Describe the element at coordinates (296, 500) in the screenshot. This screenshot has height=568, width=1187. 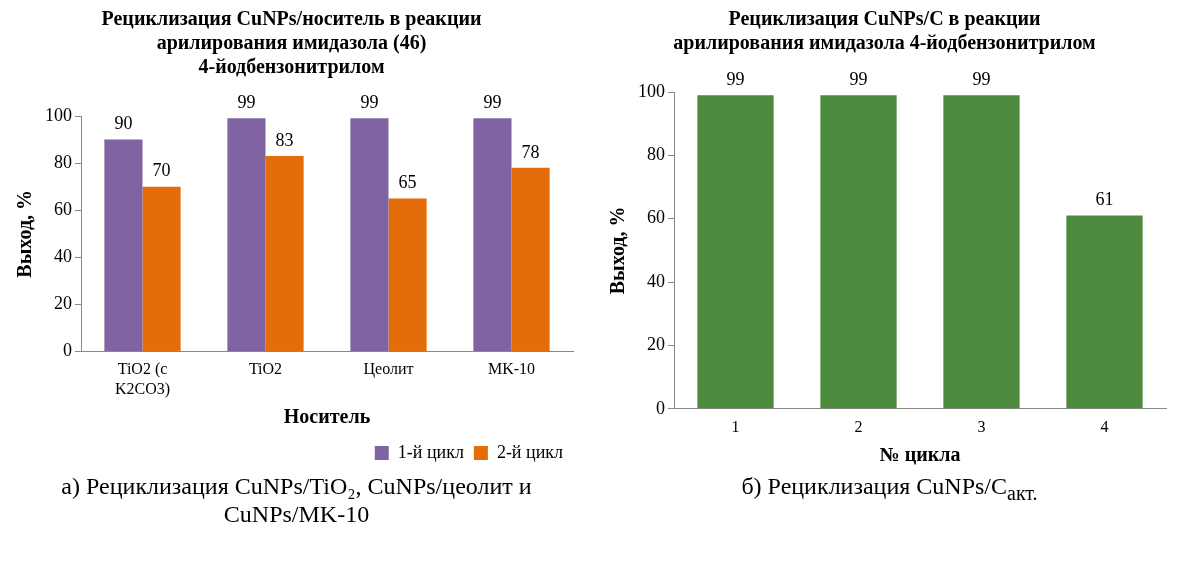
I see `text: а) Рециклизация CuNPs/TiO₂, CuNPs/цеолит и CuNPs/MK-10` at that location.